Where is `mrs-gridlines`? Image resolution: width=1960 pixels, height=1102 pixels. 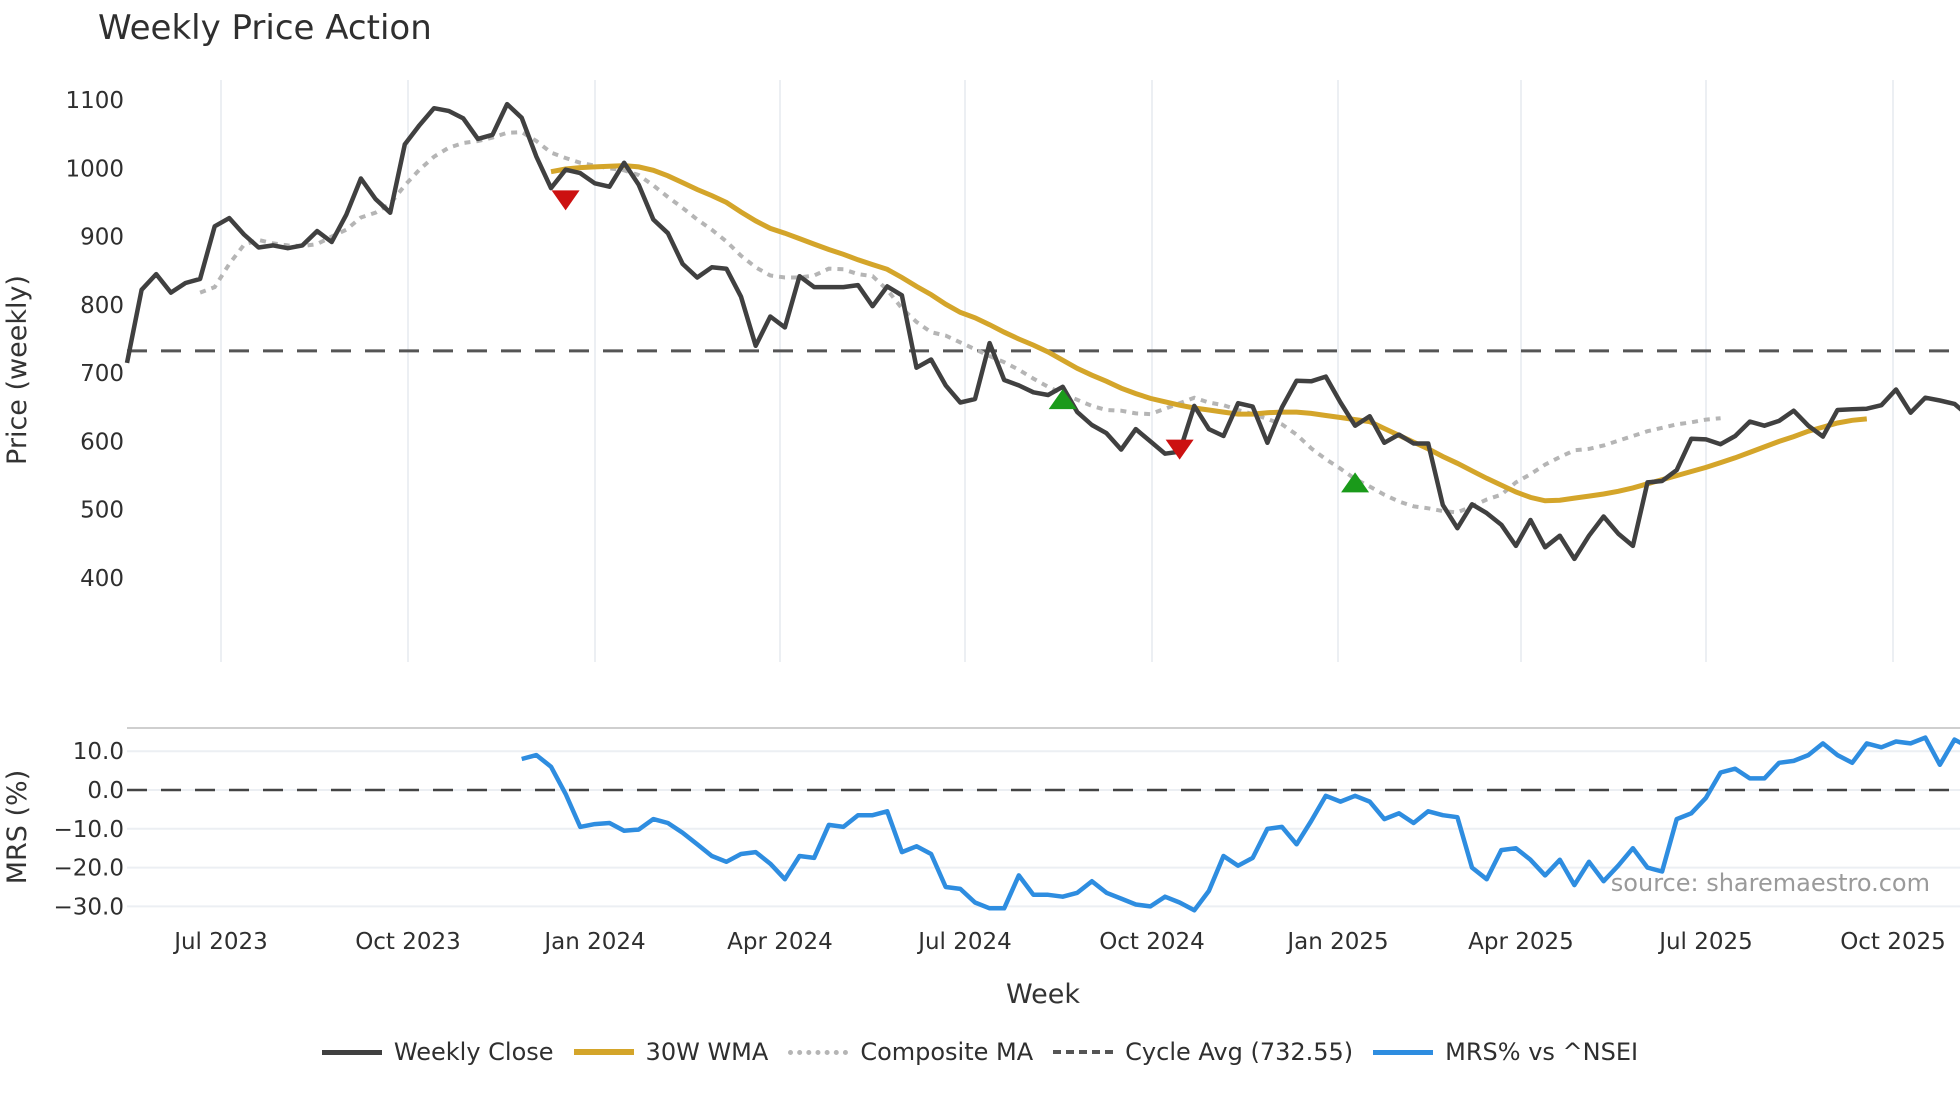
mrs-gridlines is located at coordinates (1043, 829).